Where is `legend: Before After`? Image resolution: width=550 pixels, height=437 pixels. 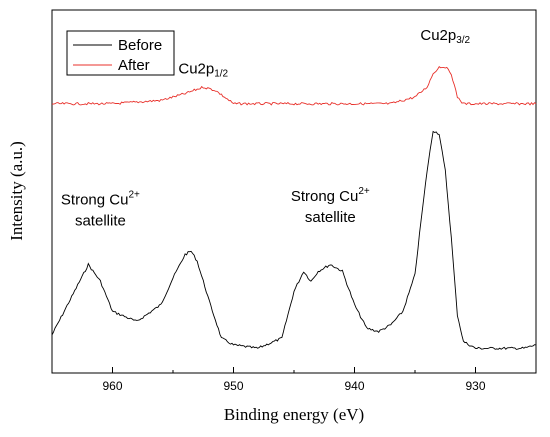
legend: Before After is located at coordinates (120, 53).